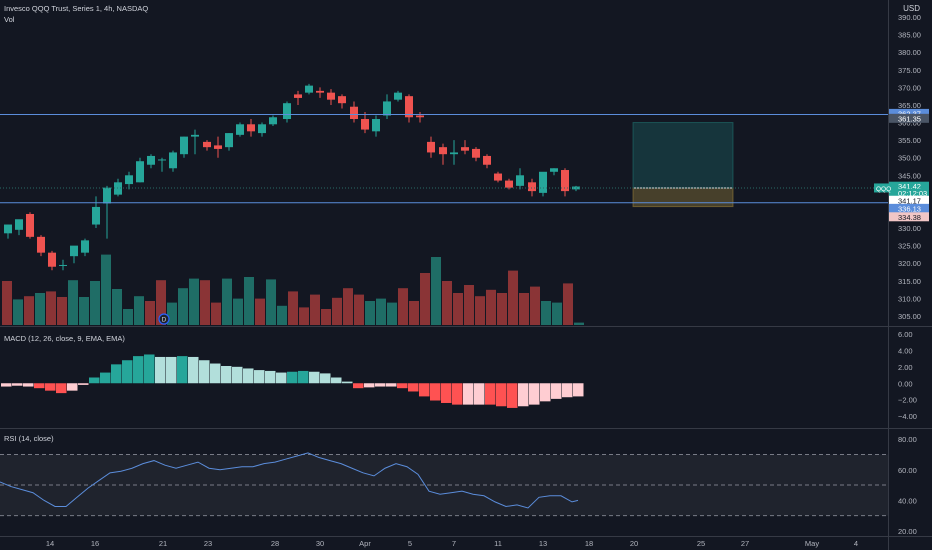  I want to click on price-tick-label: 345.00, so click(909, 175).